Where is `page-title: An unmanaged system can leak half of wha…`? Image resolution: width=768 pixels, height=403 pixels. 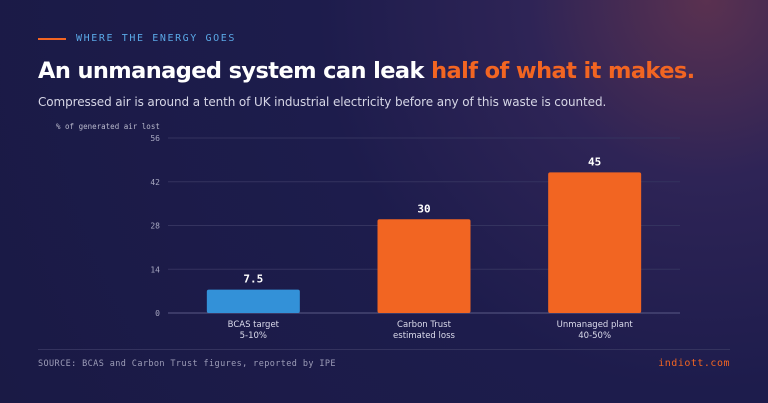
page-title: An unmanaged system can leak half of wha… is located at coordinates (366, 71).